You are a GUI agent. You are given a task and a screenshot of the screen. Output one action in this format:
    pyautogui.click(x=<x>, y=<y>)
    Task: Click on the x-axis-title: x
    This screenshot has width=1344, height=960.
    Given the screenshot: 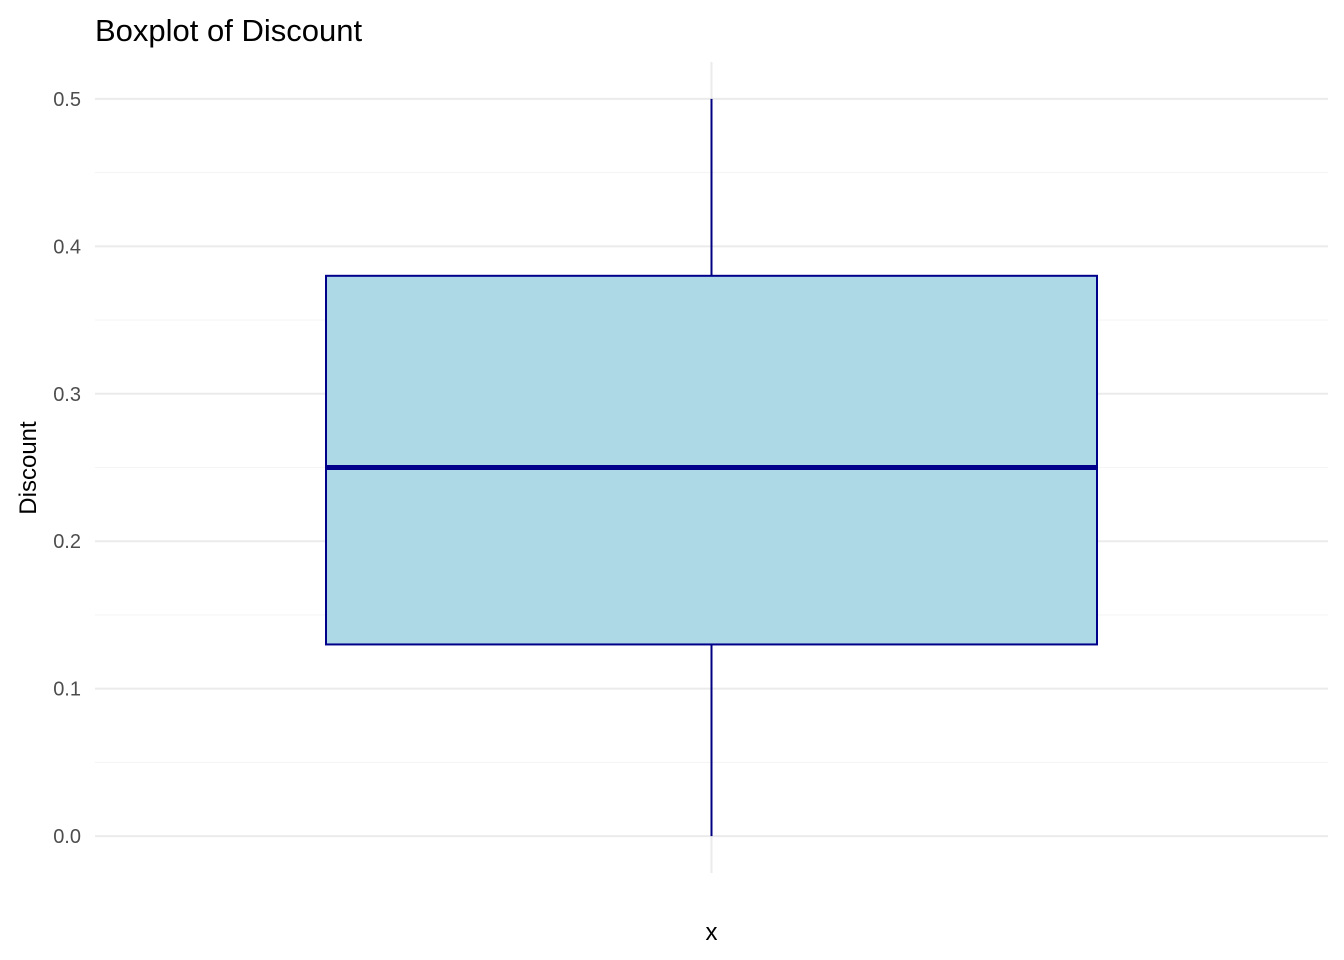 What is the action you would take?
    pyautogui.click(x=712, y=932)
    